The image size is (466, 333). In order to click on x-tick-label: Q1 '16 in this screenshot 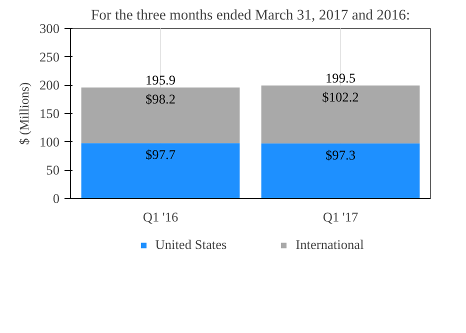, I will do `click(160, 217)`.